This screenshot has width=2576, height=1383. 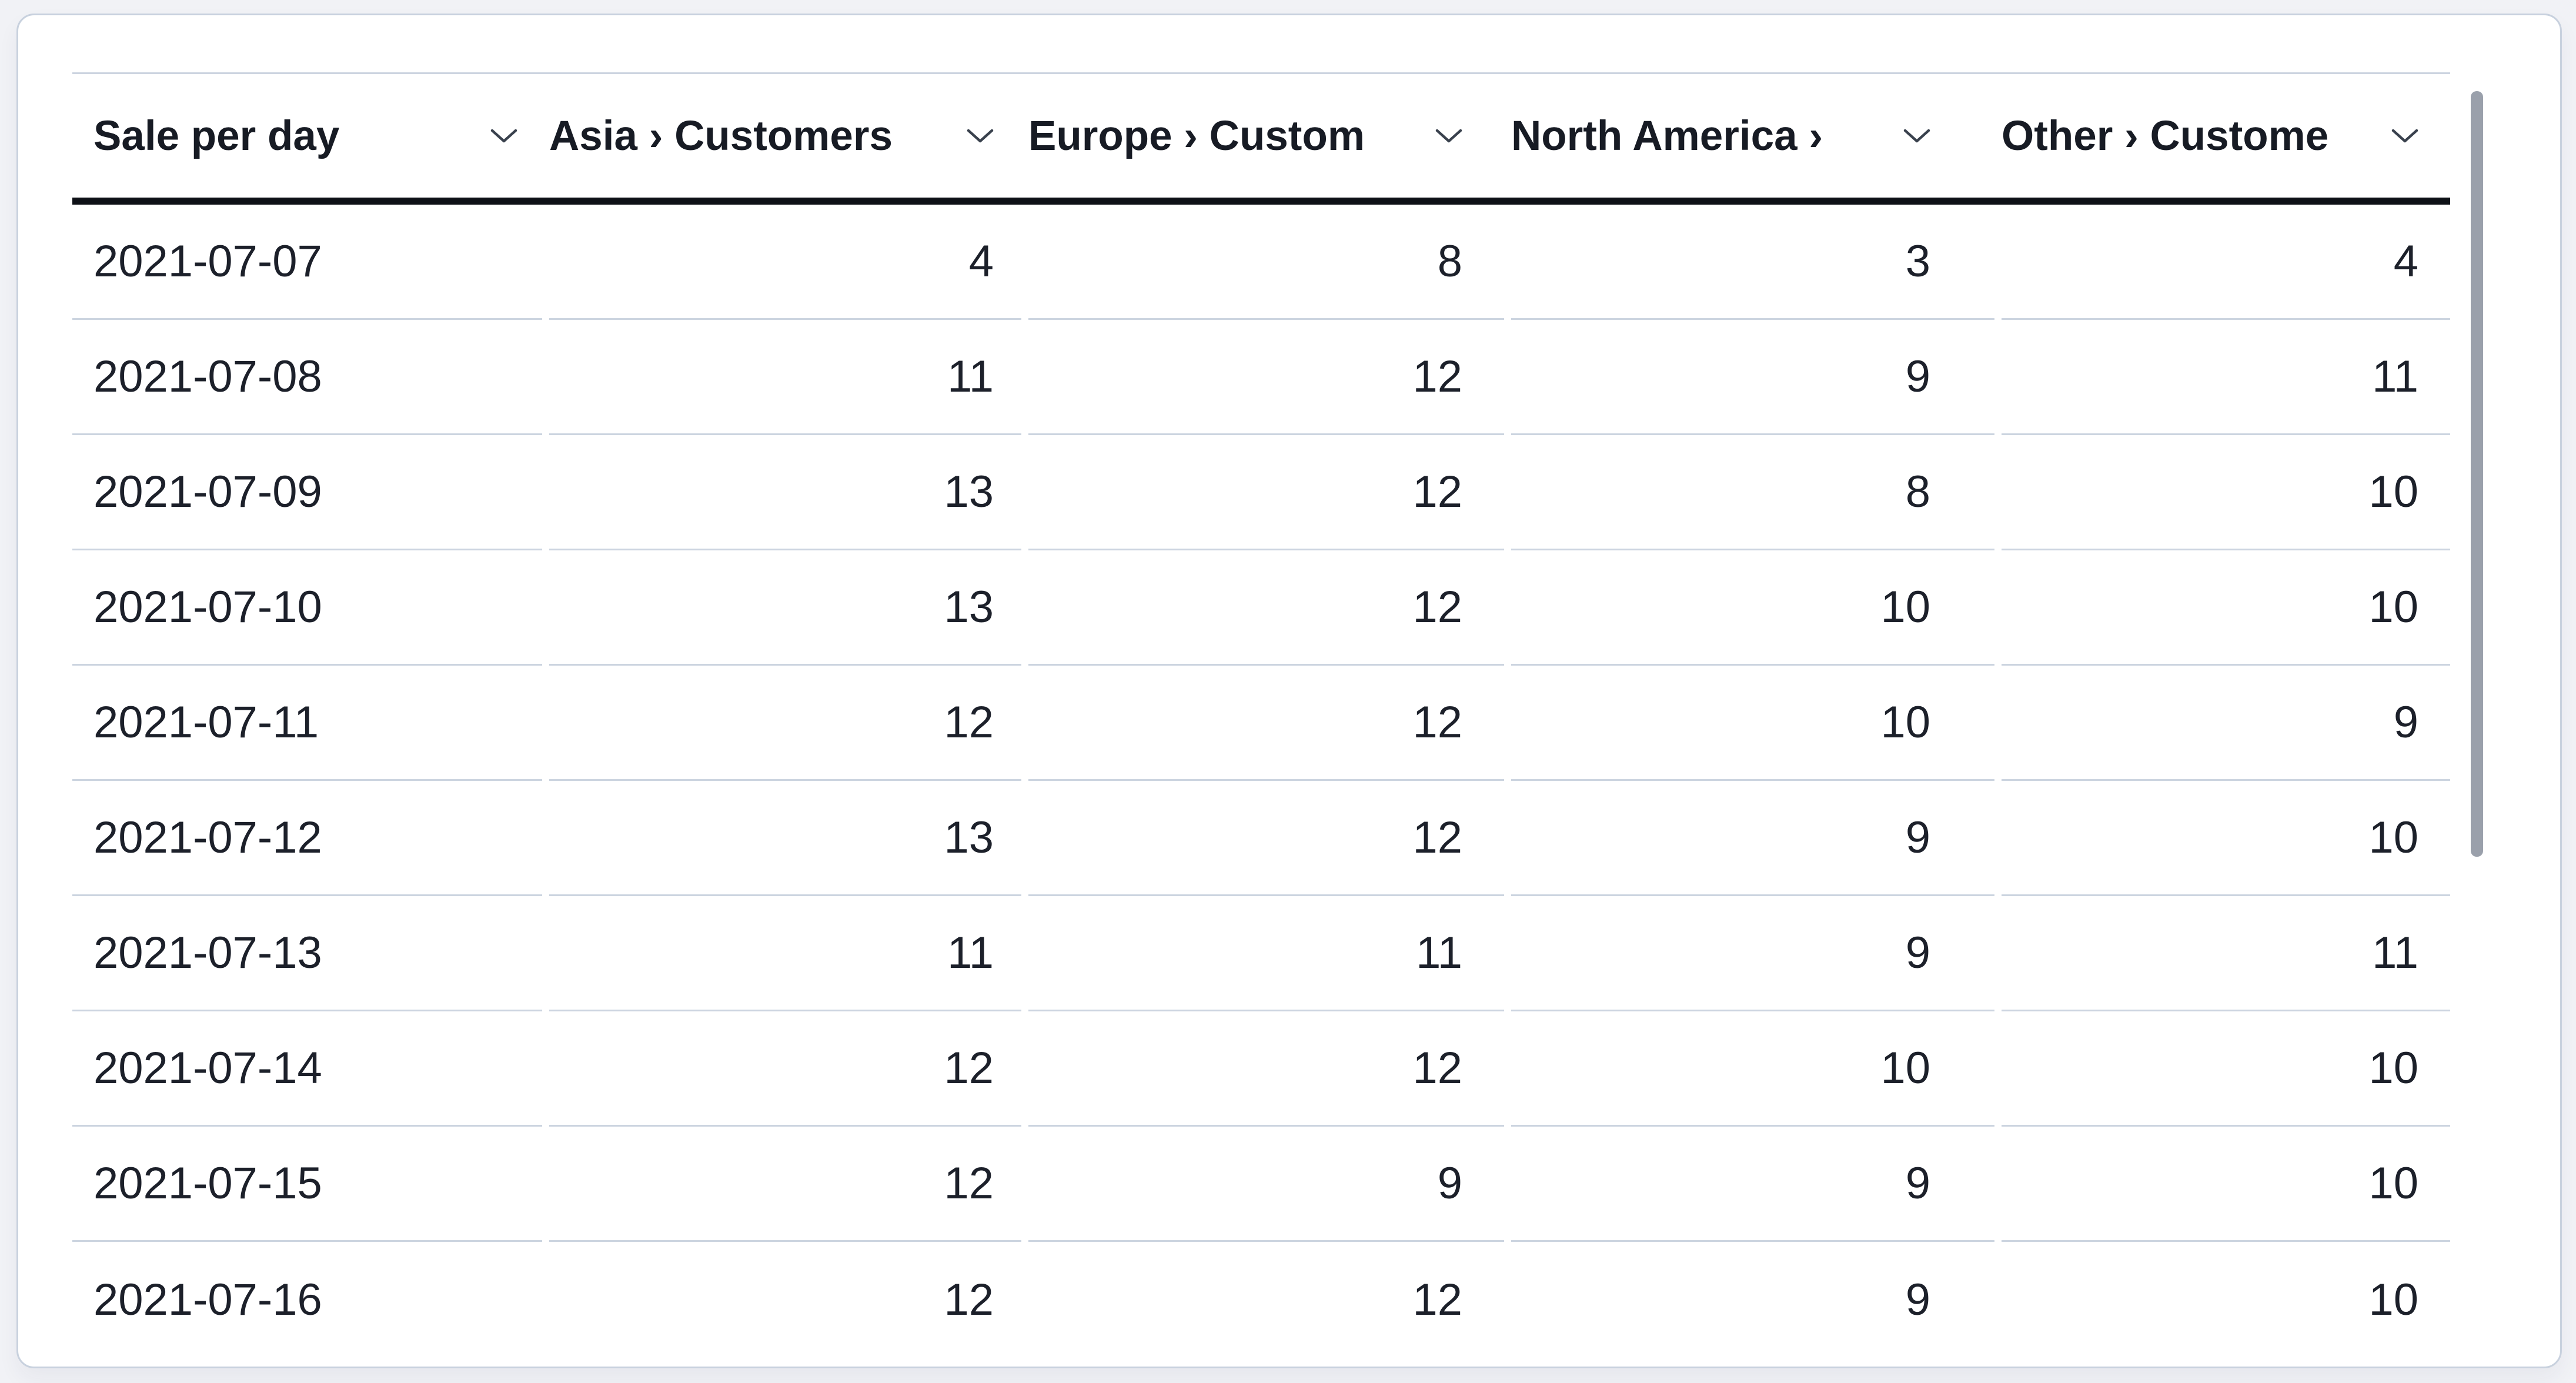 I want to click on date-cell: 2021-07-13, so click(x=307, y=953).